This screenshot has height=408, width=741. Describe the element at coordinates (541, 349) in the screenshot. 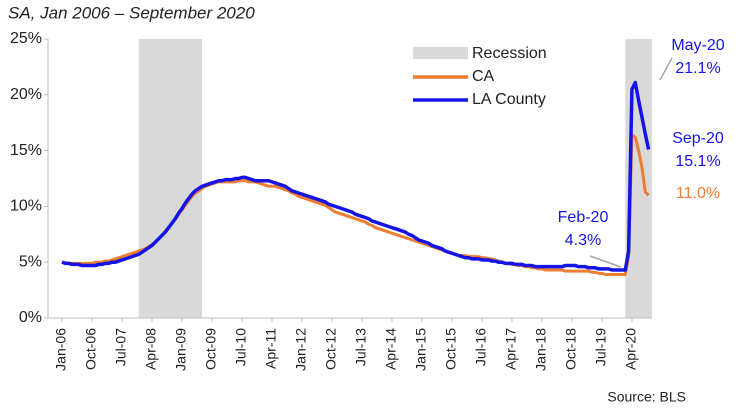

I see `x-tick-label: Jan-18` at that location.